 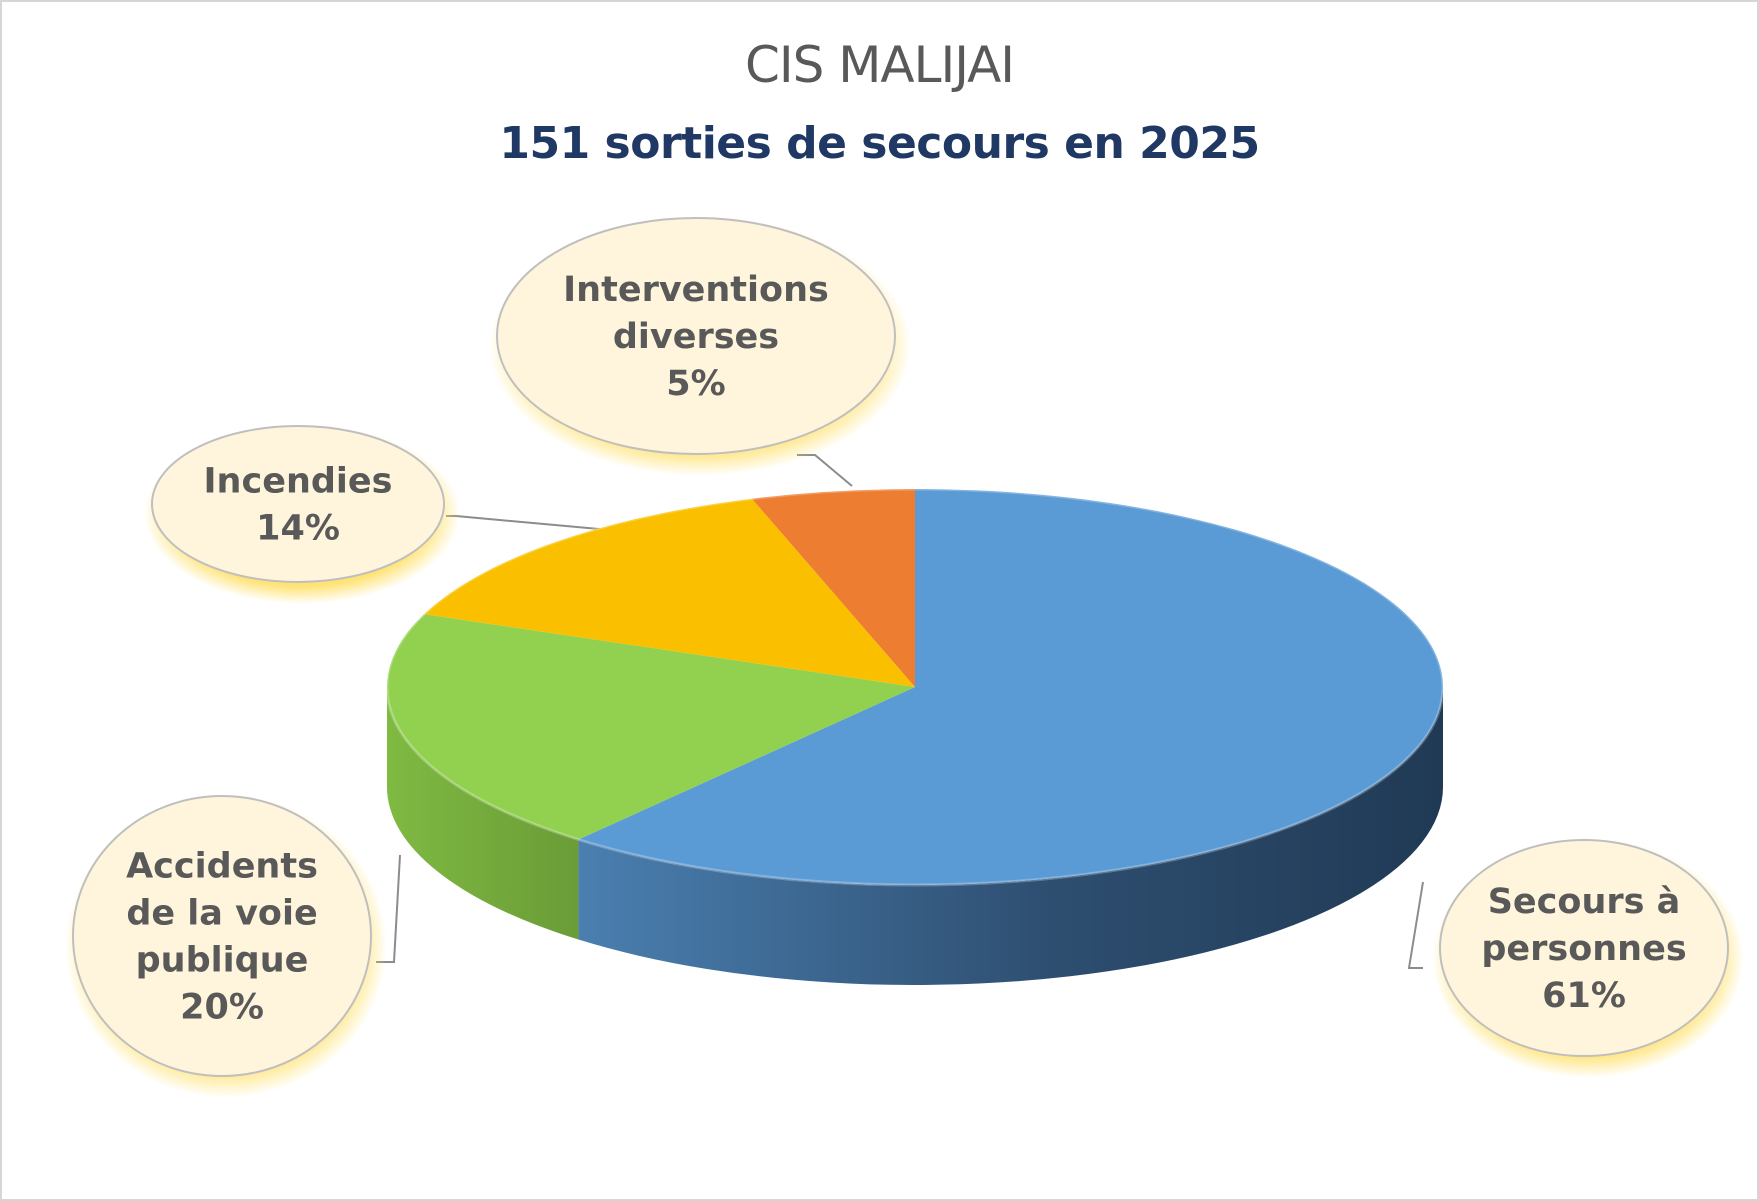 I want to click on slice-label: Interventions, so click(x=696, y=290).